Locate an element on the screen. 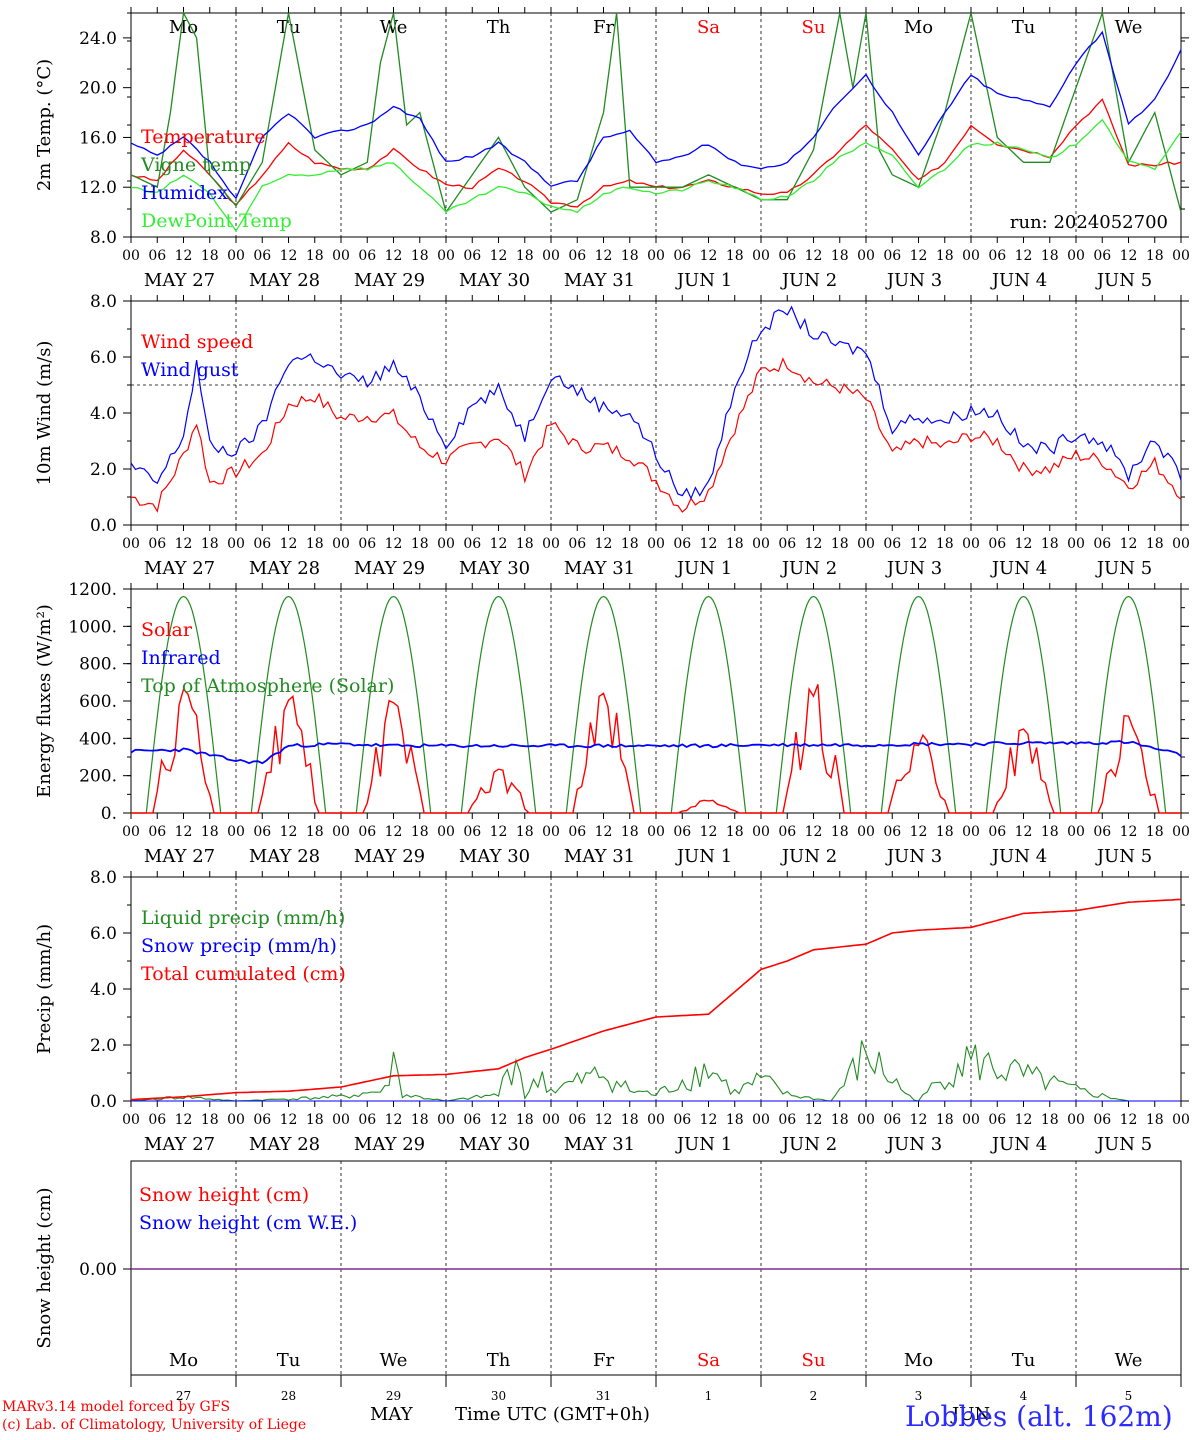 The height and width of the screenshot is (1440, 1194). legend-entry: Infrared is located at coordinates (181, 658).